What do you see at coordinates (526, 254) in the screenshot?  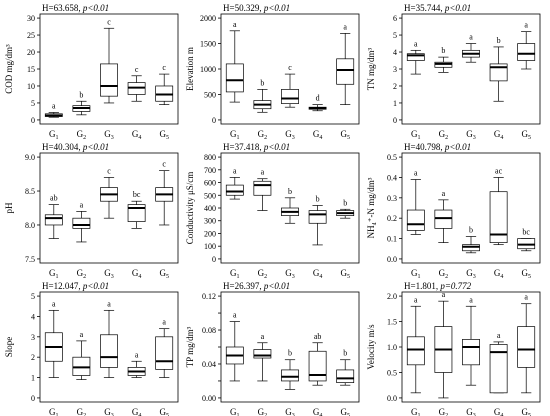 I see `box-G5: bc G5` at bounding box center [526, 254].